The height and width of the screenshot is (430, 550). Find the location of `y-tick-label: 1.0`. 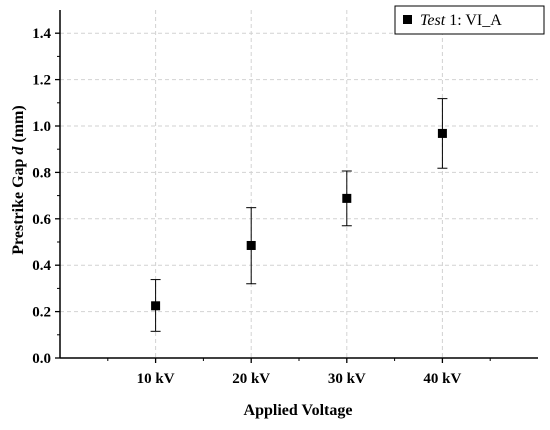

y-tick-label: 1.0 is located at coordinates (41, 127).